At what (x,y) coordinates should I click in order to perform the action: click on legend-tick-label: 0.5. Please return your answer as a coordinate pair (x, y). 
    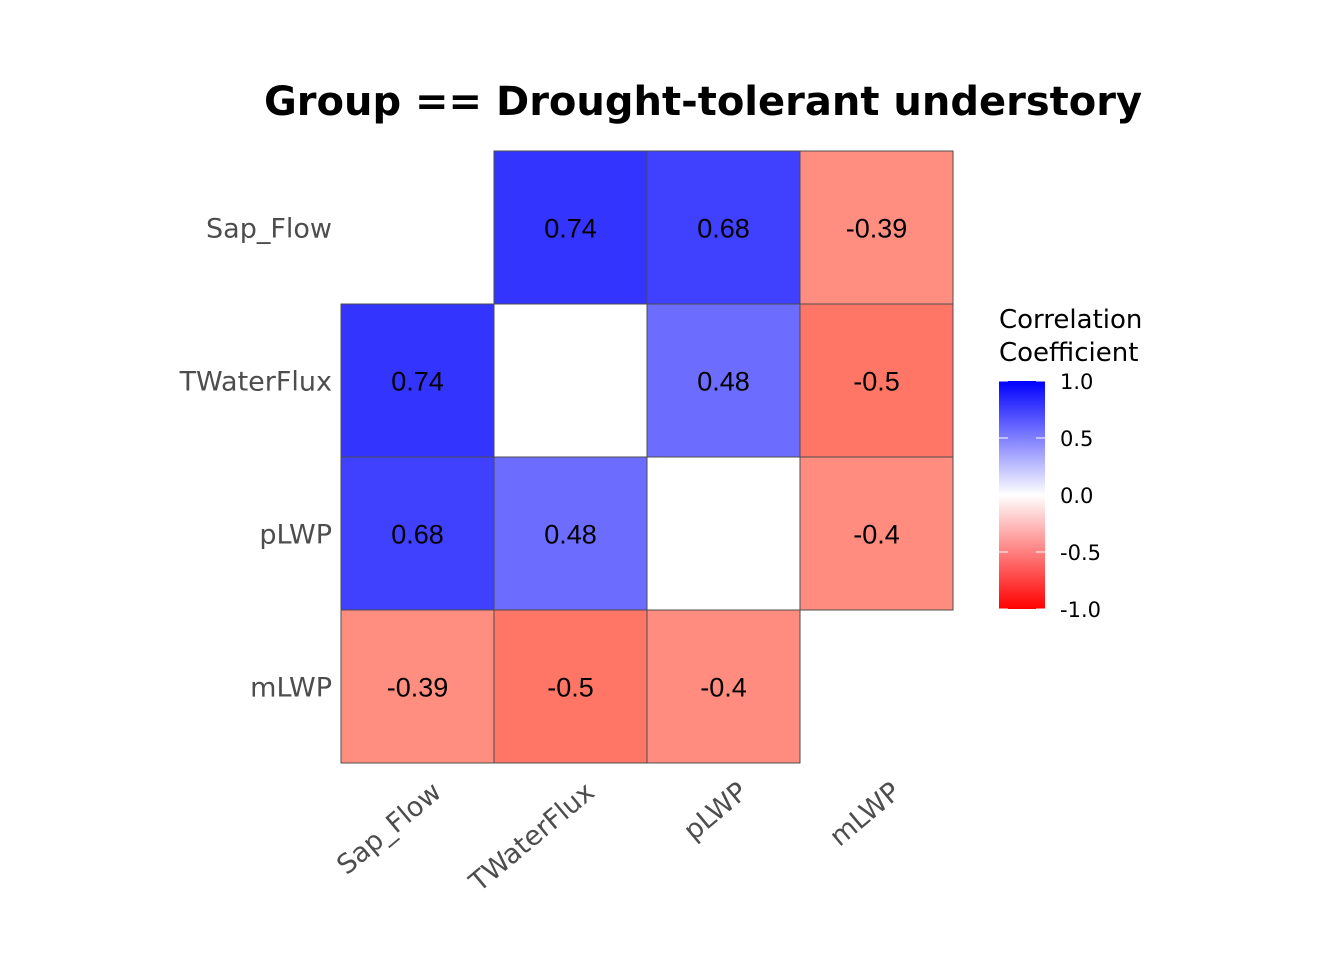
    Looking at the image, I should click on (1076, 439).